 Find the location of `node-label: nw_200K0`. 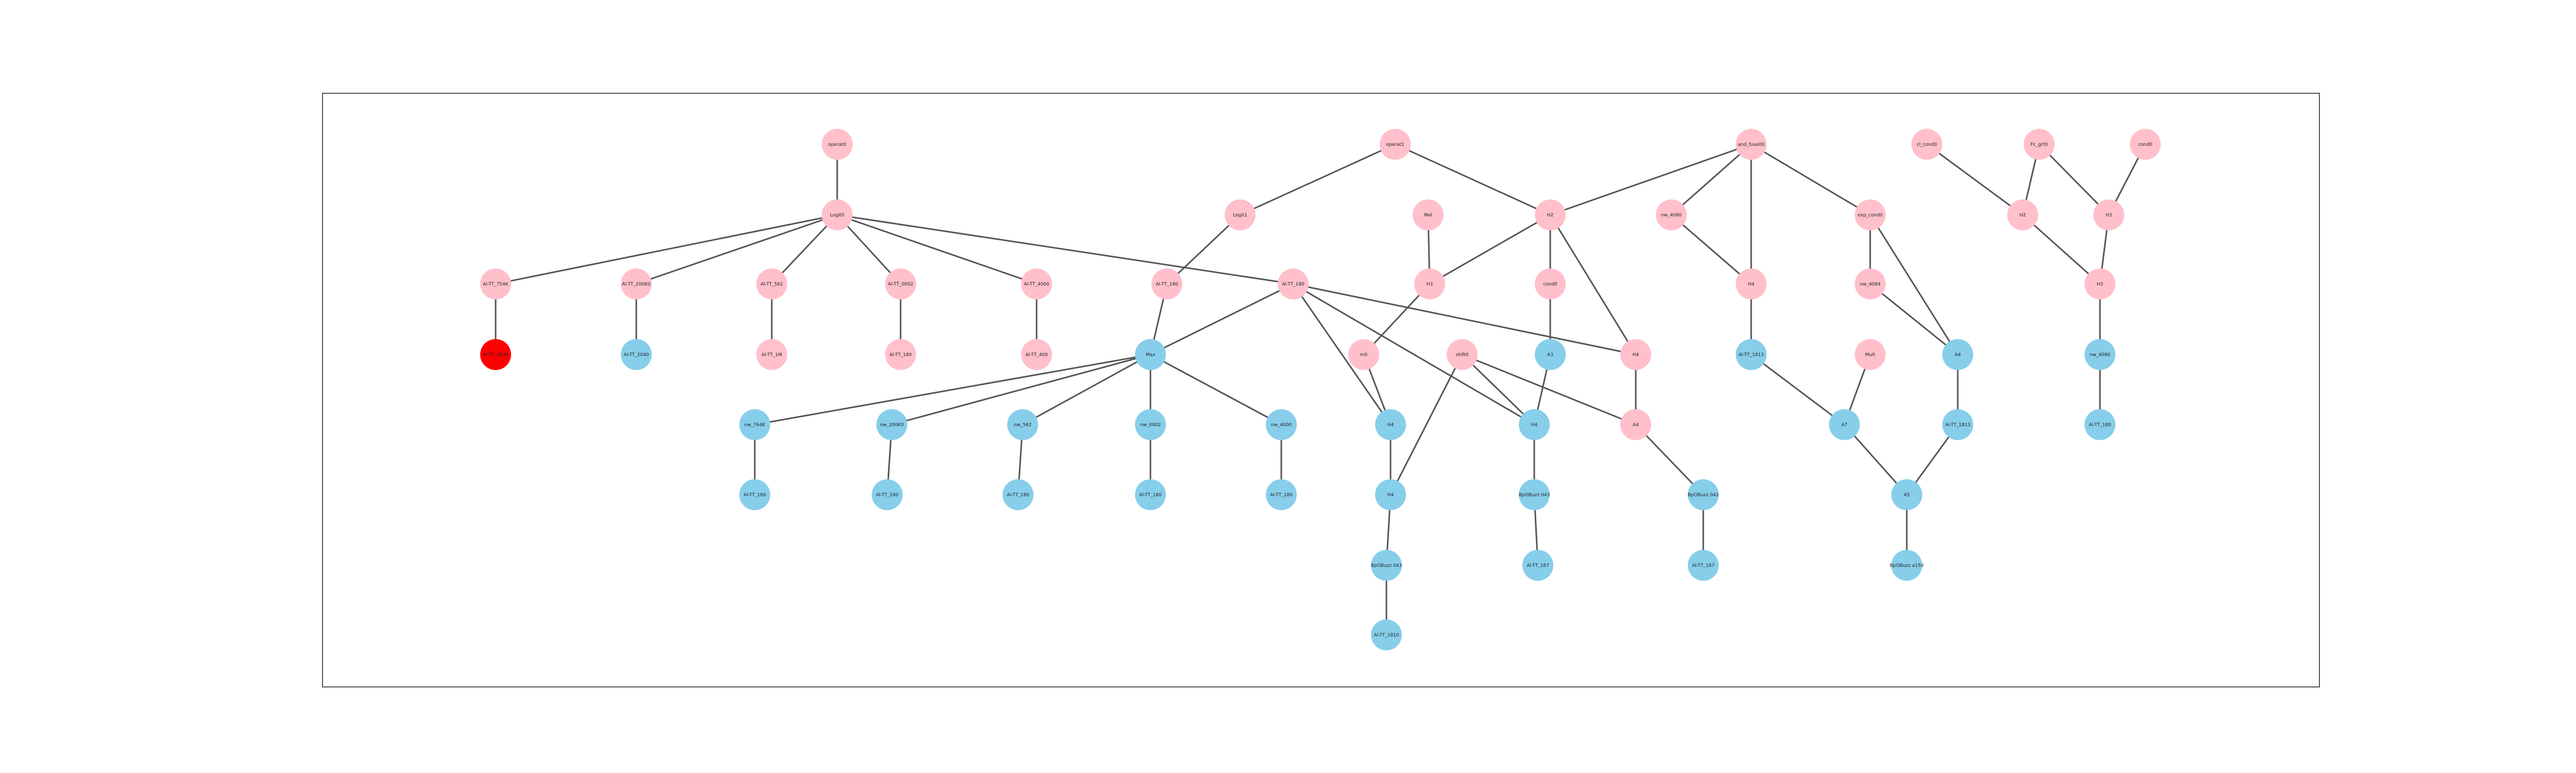

node-label: nw_200K0 is located at coordinates (892, 425).